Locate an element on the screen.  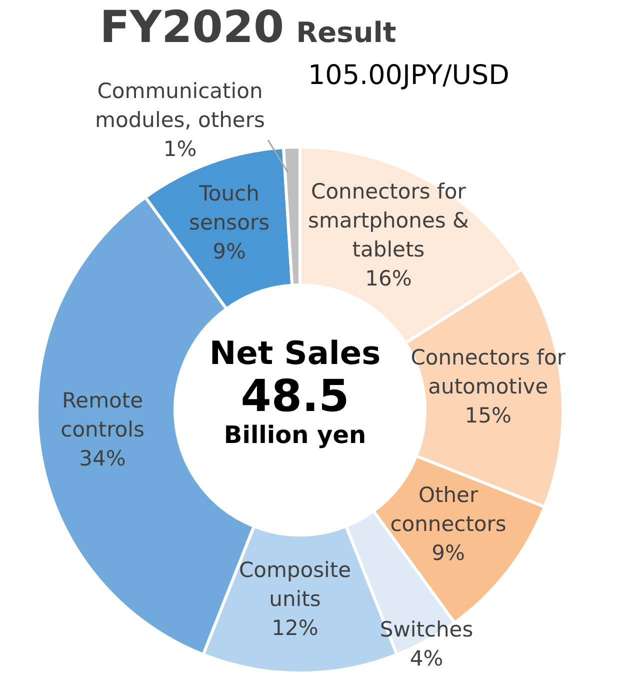
slice-label: Other connectors is located at coordinates (448, 509).